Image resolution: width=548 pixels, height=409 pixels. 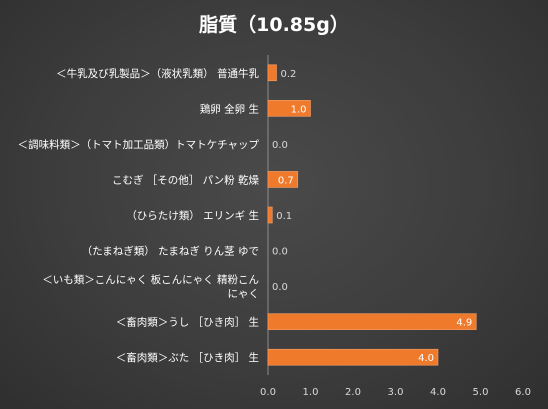 What do you see at coordinates (229, 108) in the screenshot?
I see `category-label: 鶏卵 全卵 生` at bounding box center [229, 108].